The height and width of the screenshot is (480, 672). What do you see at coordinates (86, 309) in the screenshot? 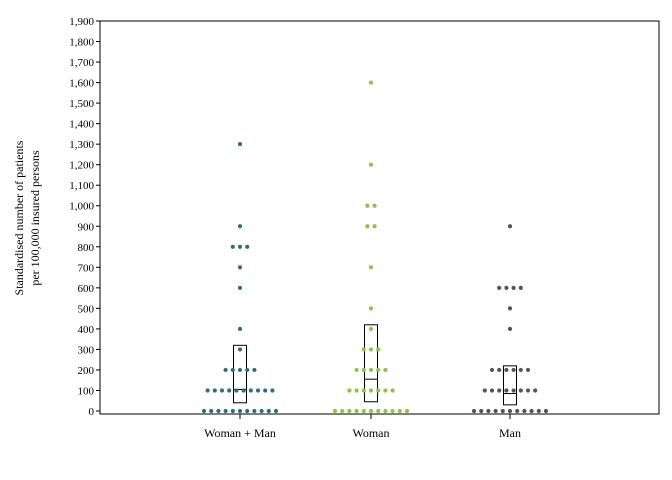
I see `y-tick-label: 500` at bounding box center [86, 309].